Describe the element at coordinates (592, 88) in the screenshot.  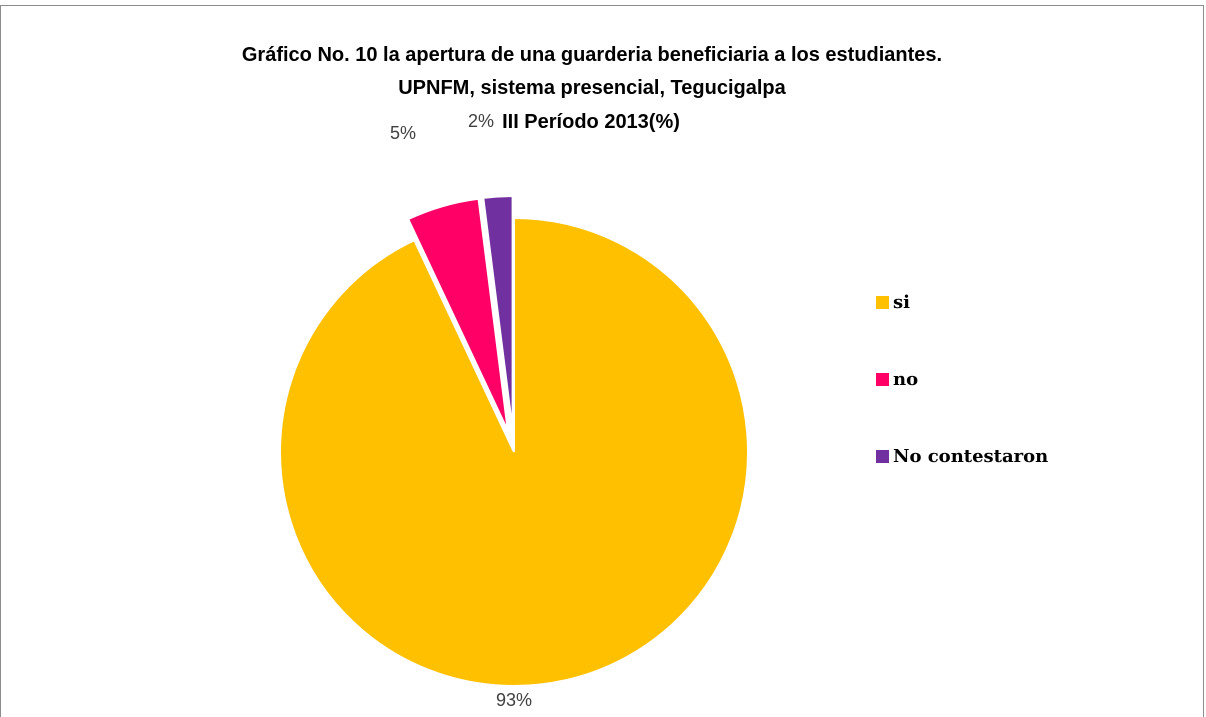
I see `chart-title-line-2: UPNFM, sistema presencial, Tegucigalpa` at that location.